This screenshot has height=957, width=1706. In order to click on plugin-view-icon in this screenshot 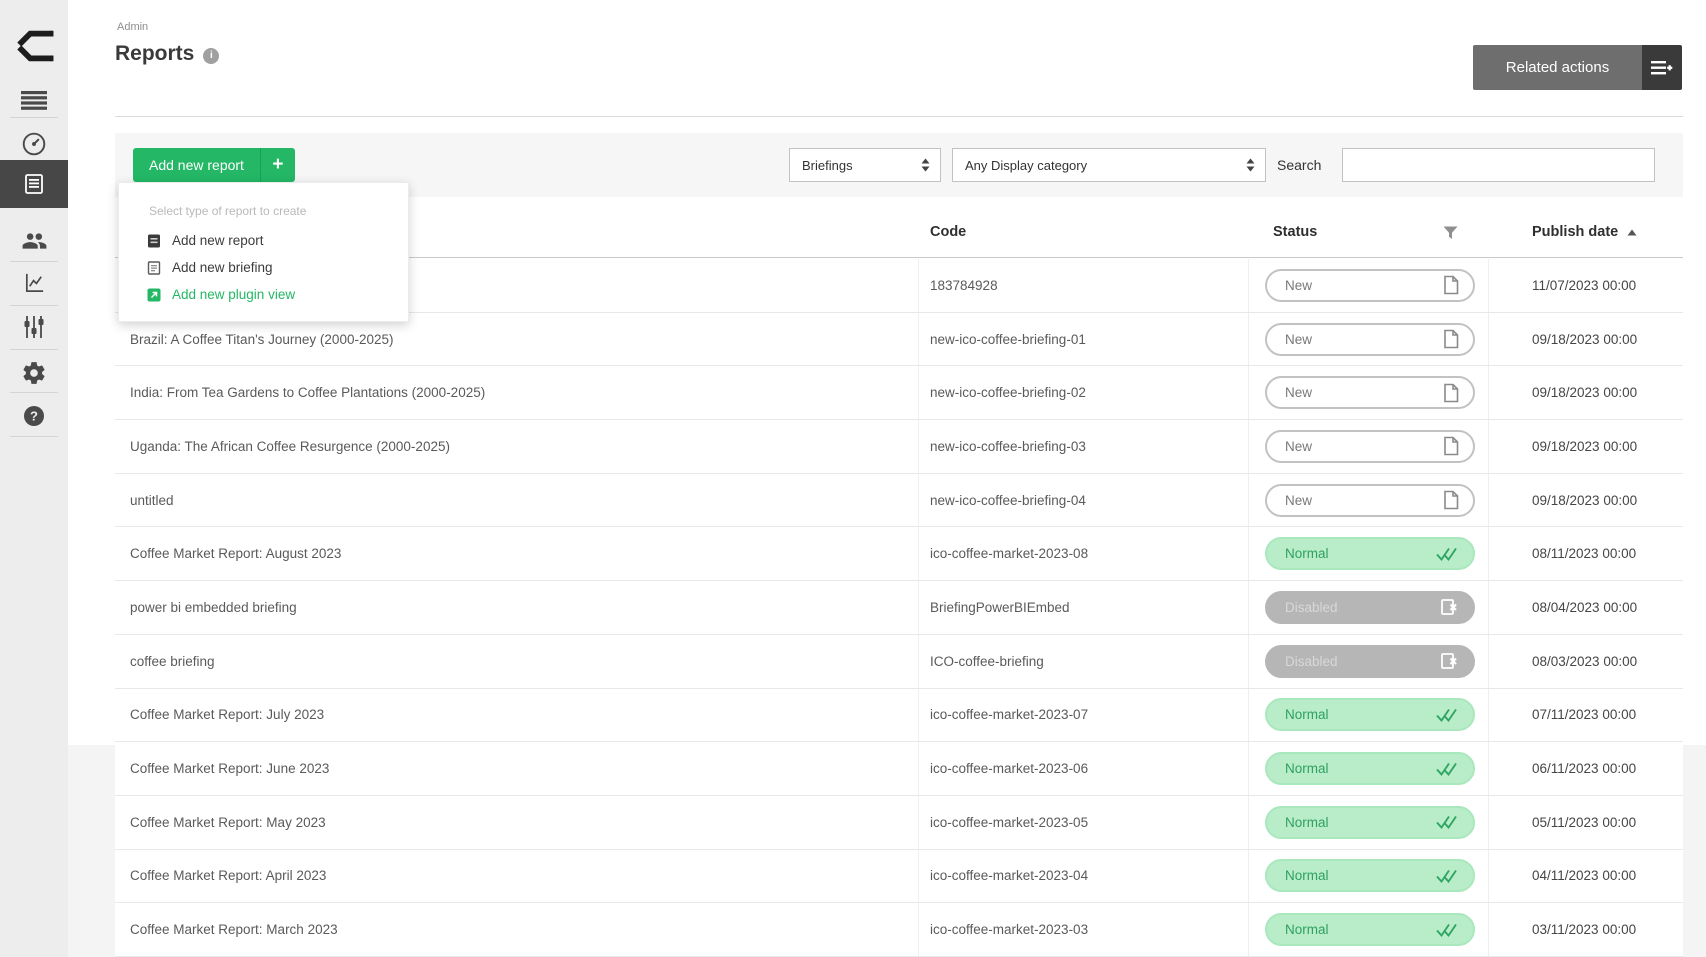, I will do `click(154, 295)`.